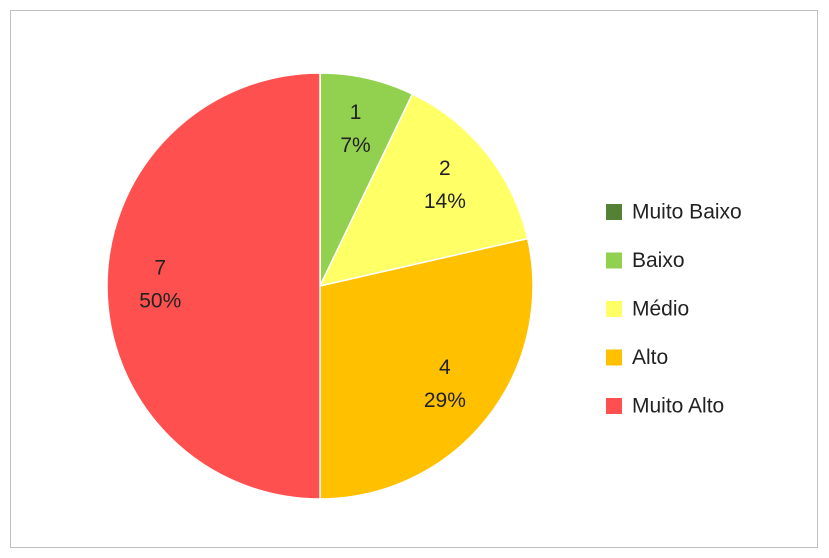  What do you see at coordinates (445, 168) in the screenshot?
I see `slice-count-label: 2` at bounding box center [445, 168].